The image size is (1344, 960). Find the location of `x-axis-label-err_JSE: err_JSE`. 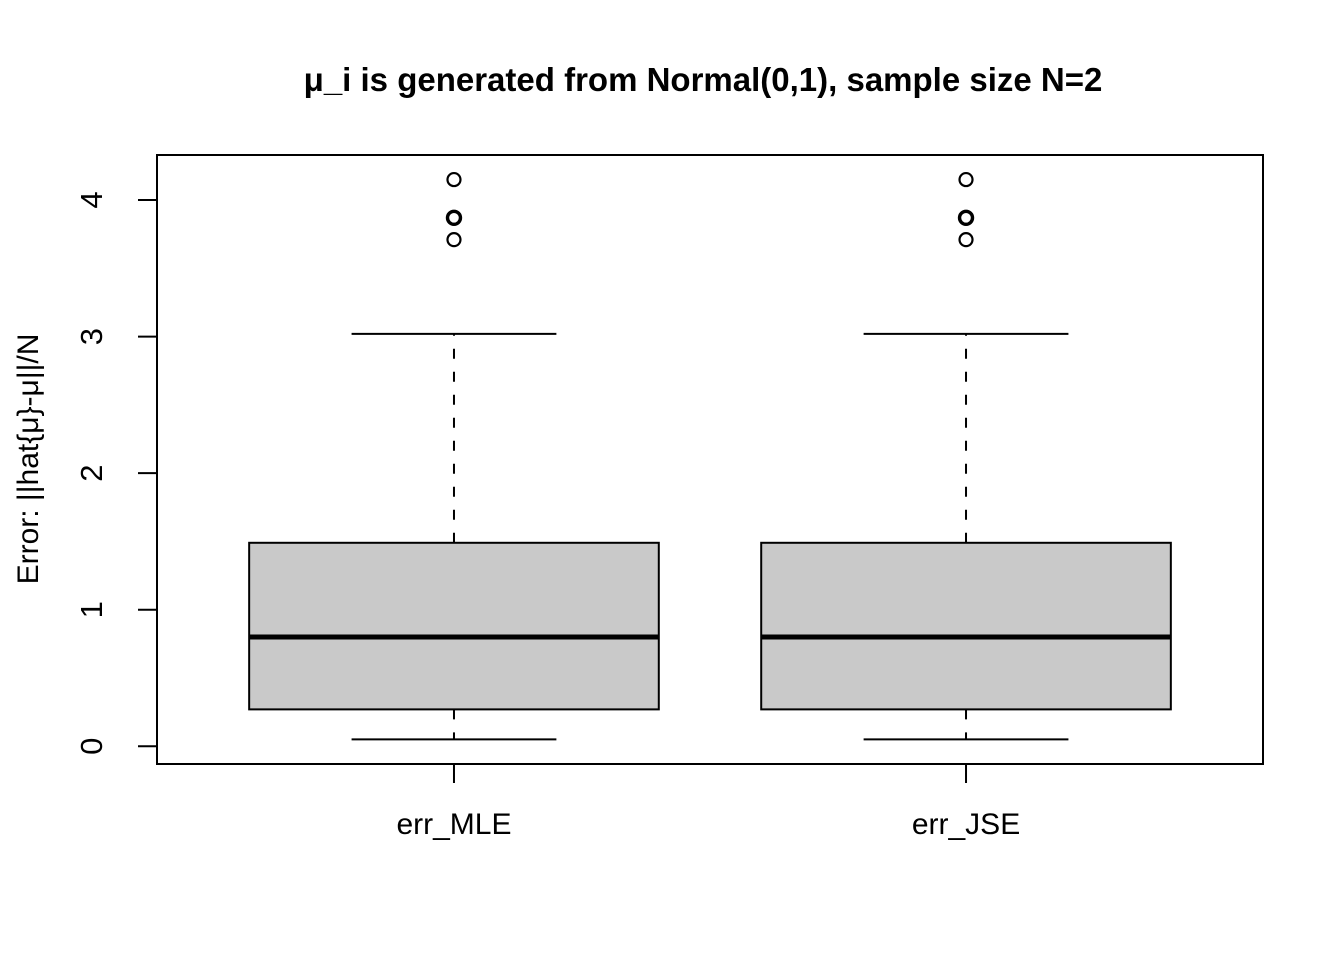

x-axis-label-err_JSE: err_JSE is located at coordinates (966, 824).